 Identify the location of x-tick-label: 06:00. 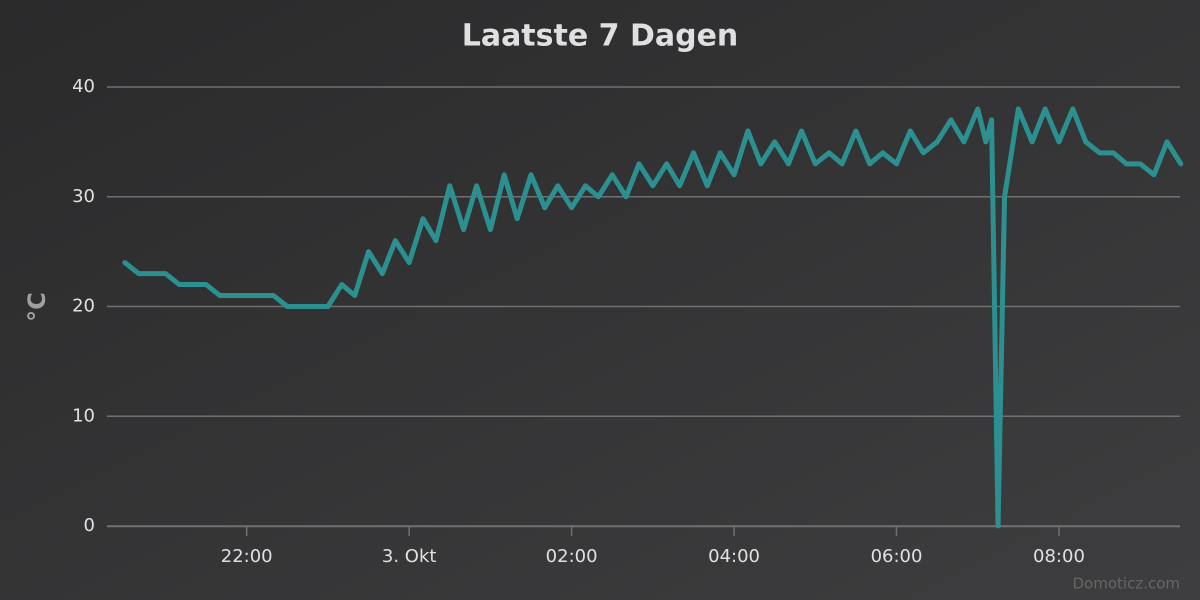
(897, 556).